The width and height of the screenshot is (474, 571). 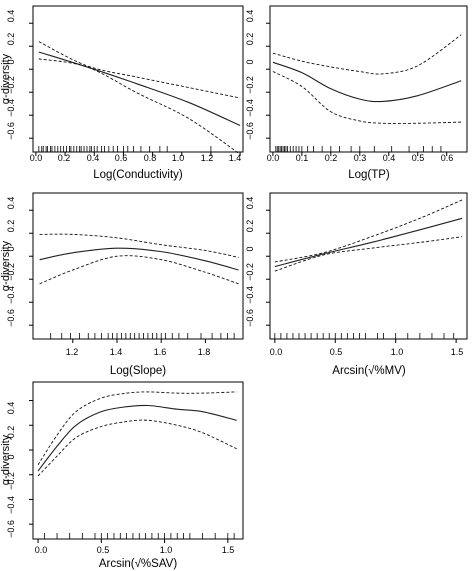 I want to click on x-tick-labels: 0.0 0.1 0.2 0.3 0.4 0.5 0.6, so click(x=360, y=158).